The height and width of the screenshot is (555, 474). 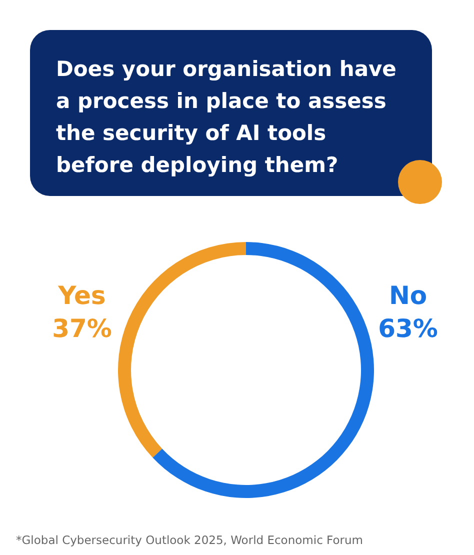 What do you see at coordinates (190, 540) in the screenshot?
I see `text: *Global Cybersecurity Outlook 2025, World Economic Forum` at bounding box center [190, 540].